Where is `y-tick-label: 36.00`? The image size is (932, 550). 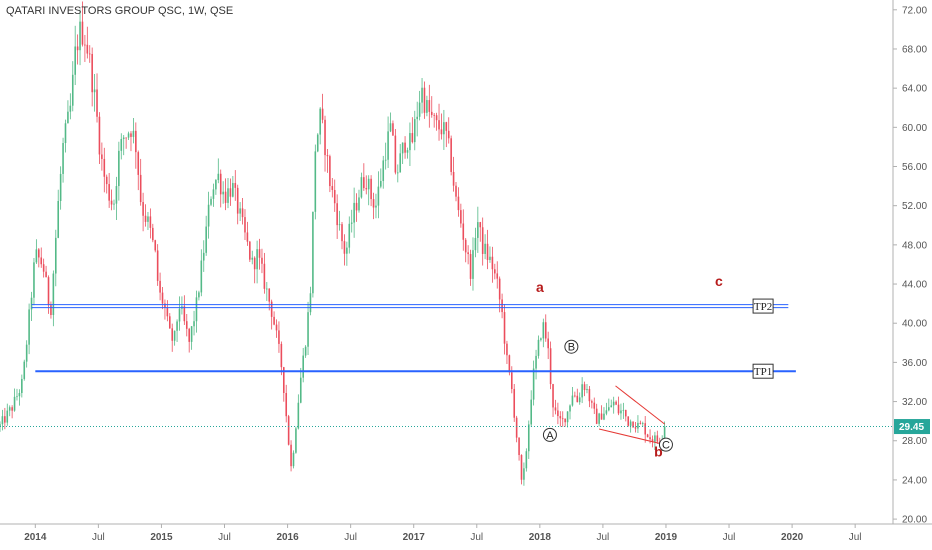
y-tick-label: 36.00 is located at coordinates (914, 363).